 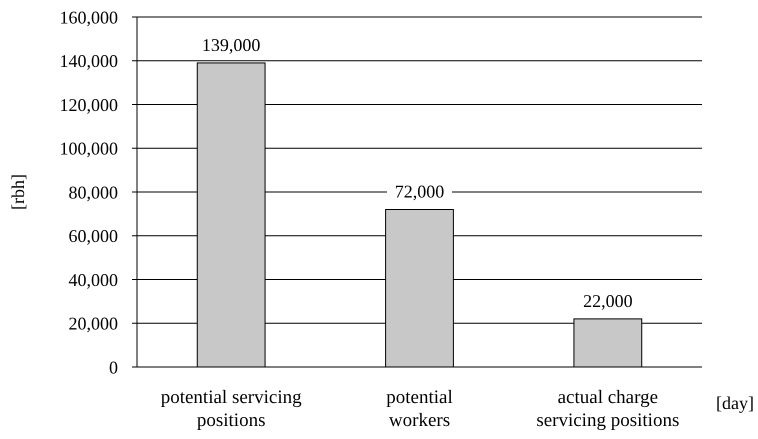 What do you see at coordinates (89, 148) in the screenshot?
I see `y-tick-label: 100,000` at bounding box center [89, 148].